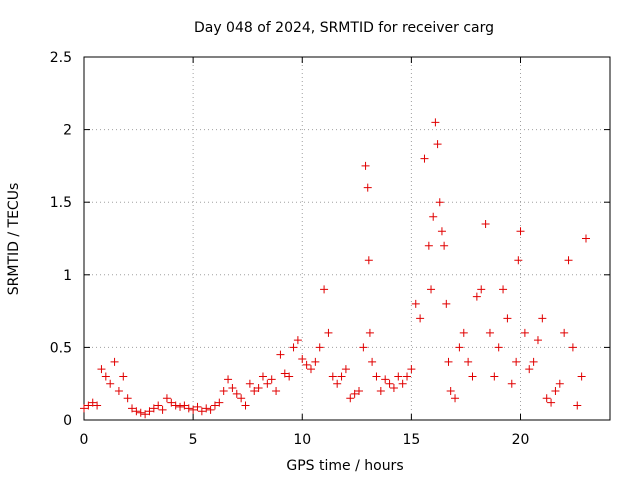 The image size is (640, 480). What do you see at coordinates (84, 440) in the screenshot?
I see `x-tick-label: 0` at bounding box center [84, 440].